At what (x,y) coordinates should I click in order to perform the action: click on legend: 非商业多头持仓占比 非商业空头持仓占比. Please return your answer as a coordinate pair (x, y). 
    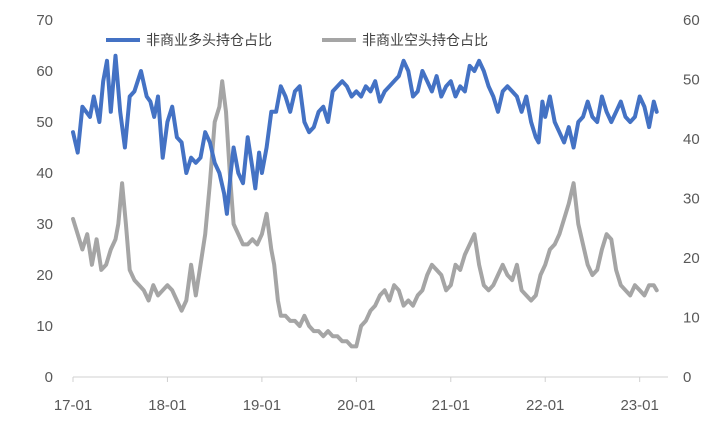
    Looking at the image, I should click on (297, 40).